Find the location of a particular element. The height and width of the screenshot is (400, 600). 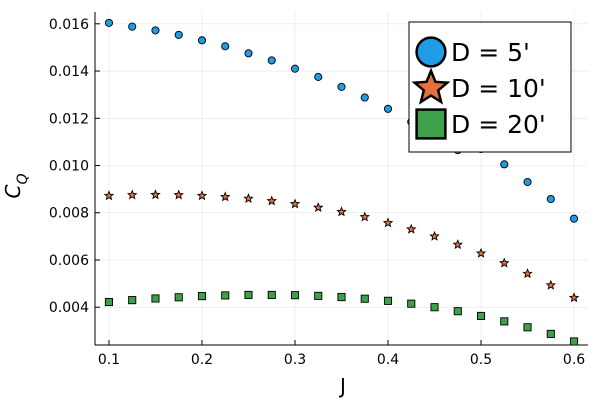

legend-label: D = 10' is located at coordinates (498, 88).